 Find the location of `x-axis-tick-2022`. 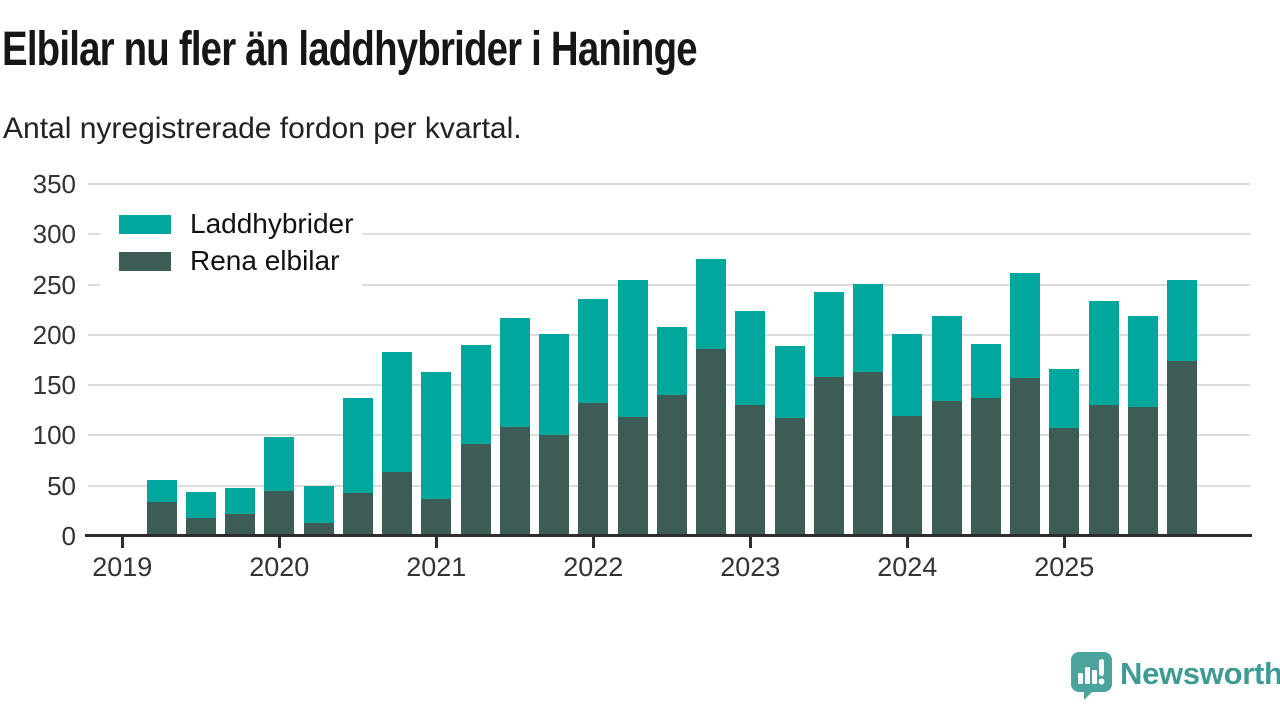

x-axis-tick-2022 is located at coordinates (593, 542).